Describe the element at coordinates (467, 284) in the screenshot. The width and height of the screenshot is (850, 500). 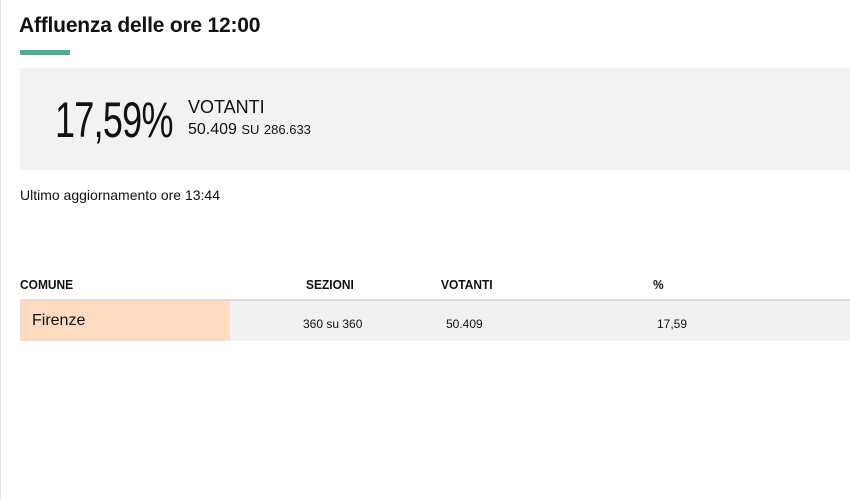
I see `col-header-votanti: VOTANTI` at that location.